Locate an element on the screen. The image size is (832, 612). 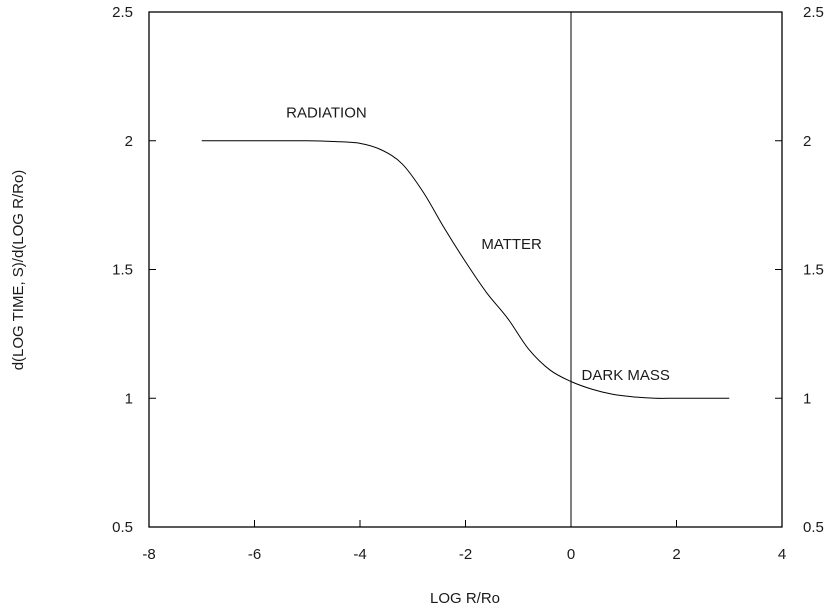
y-tick-labels-right: 0.5 1 1.5 2 2.5 is located at coordinates (813, 270).